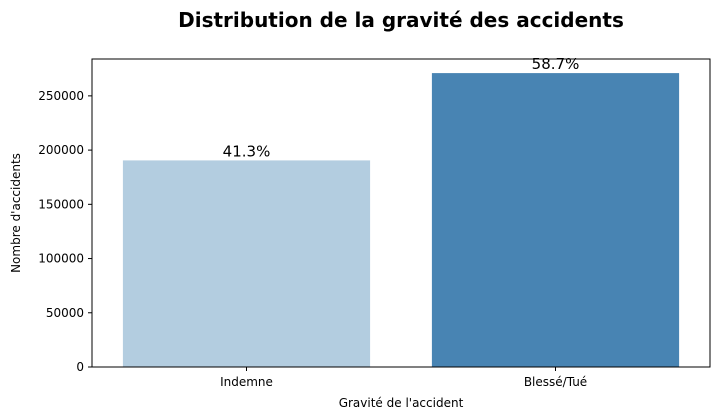 This screenshot has height=420, width=721. What do you see at coordinates (61, 259) in the screenshot?
I see `y-tick-label-2: 100000` at bounding box center [61, 259].